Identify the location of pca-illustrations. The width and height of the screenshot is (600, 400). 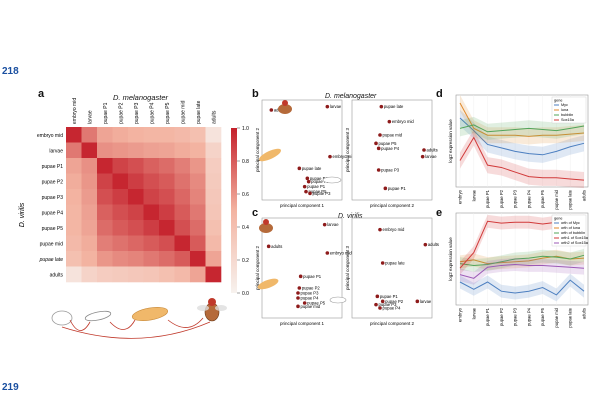
(302, 202).